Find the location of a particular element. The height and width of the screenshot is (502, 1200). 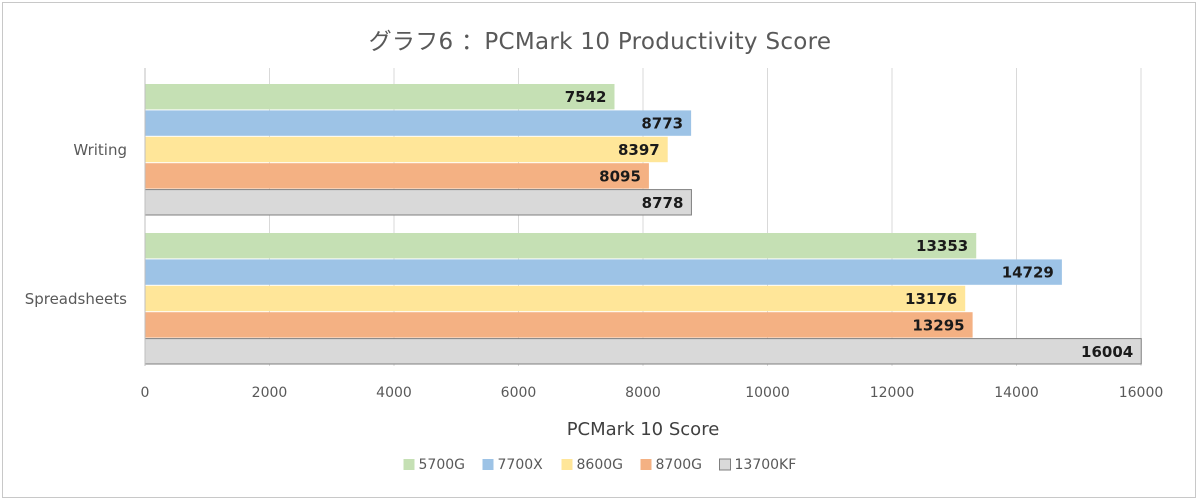

x-axis-label: PCMark 10 Score is located at coordinates (643, 429).